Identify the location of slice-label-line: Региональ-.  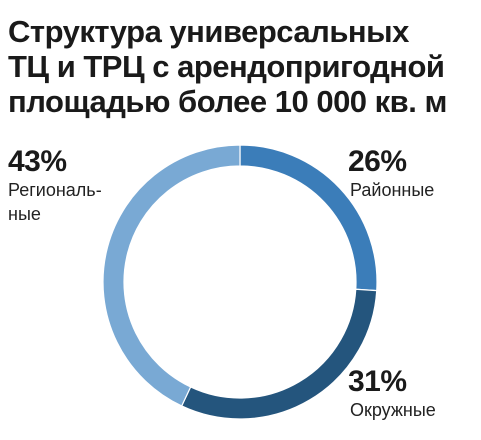
(55, 190).